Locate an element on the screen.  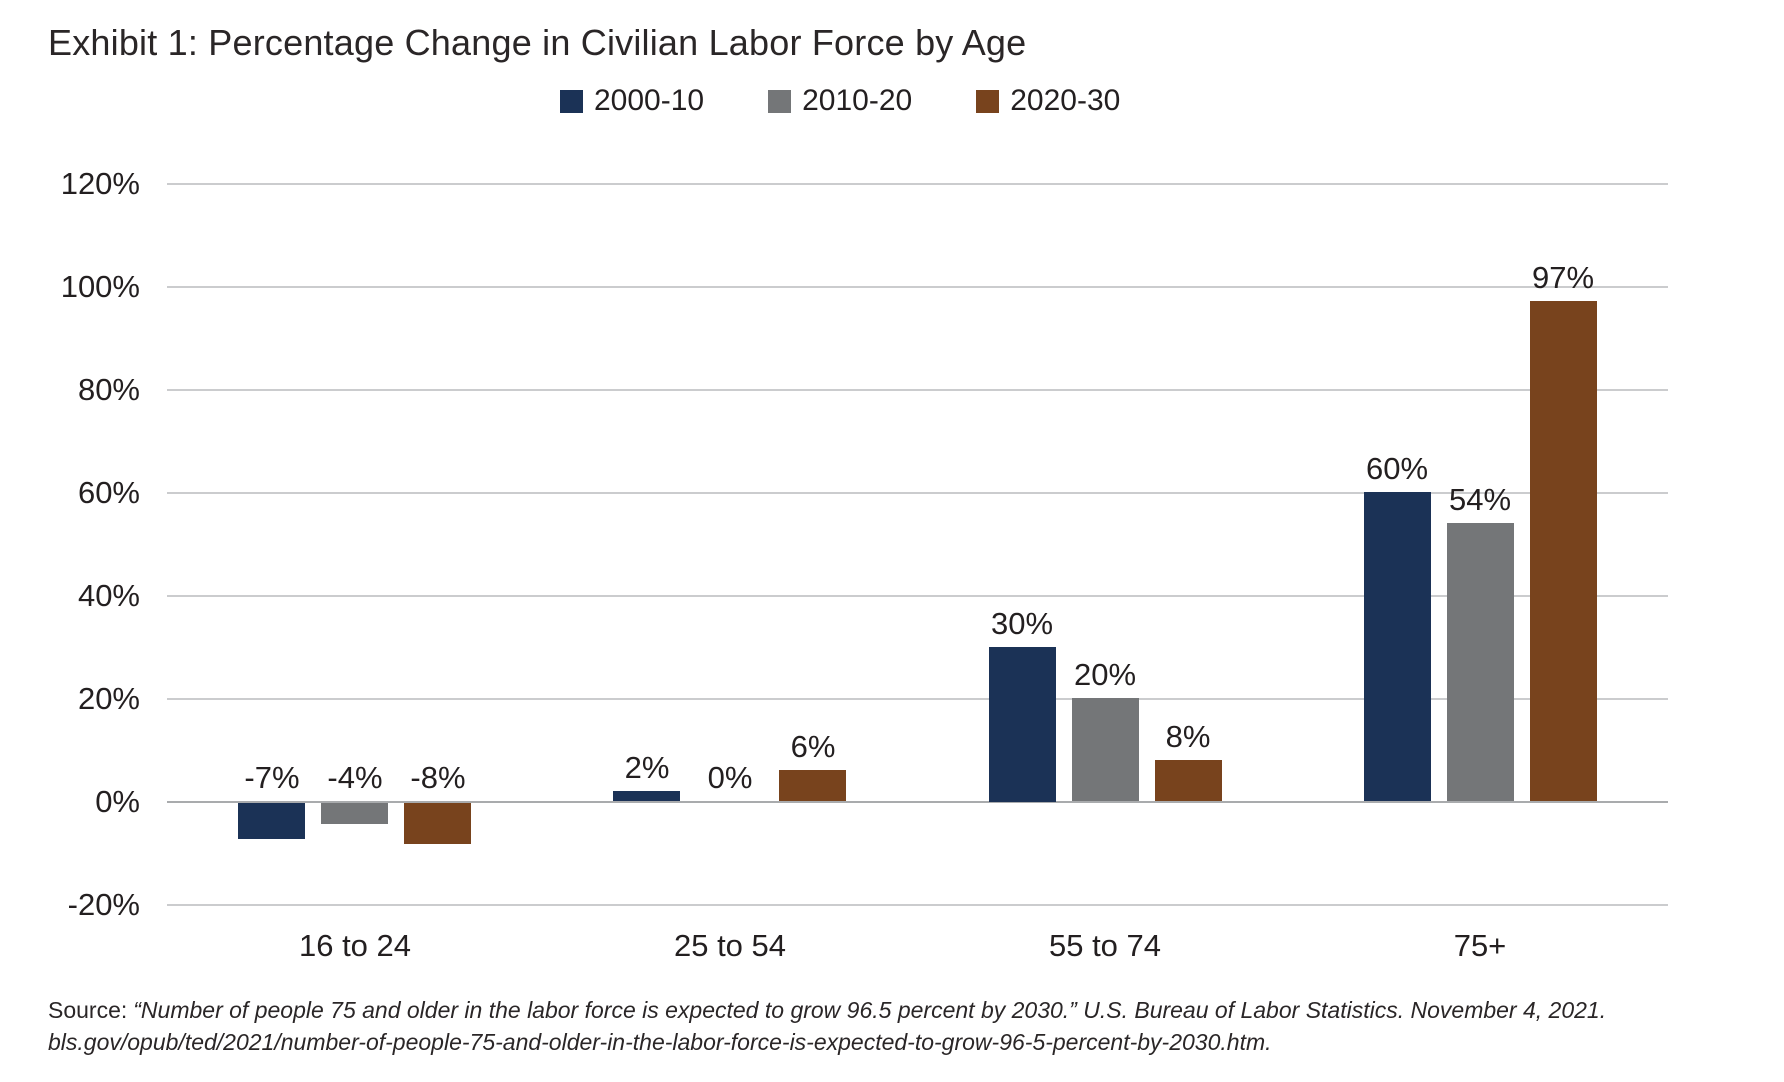
category-label: 75+ is located at coordinates (1480, 945).